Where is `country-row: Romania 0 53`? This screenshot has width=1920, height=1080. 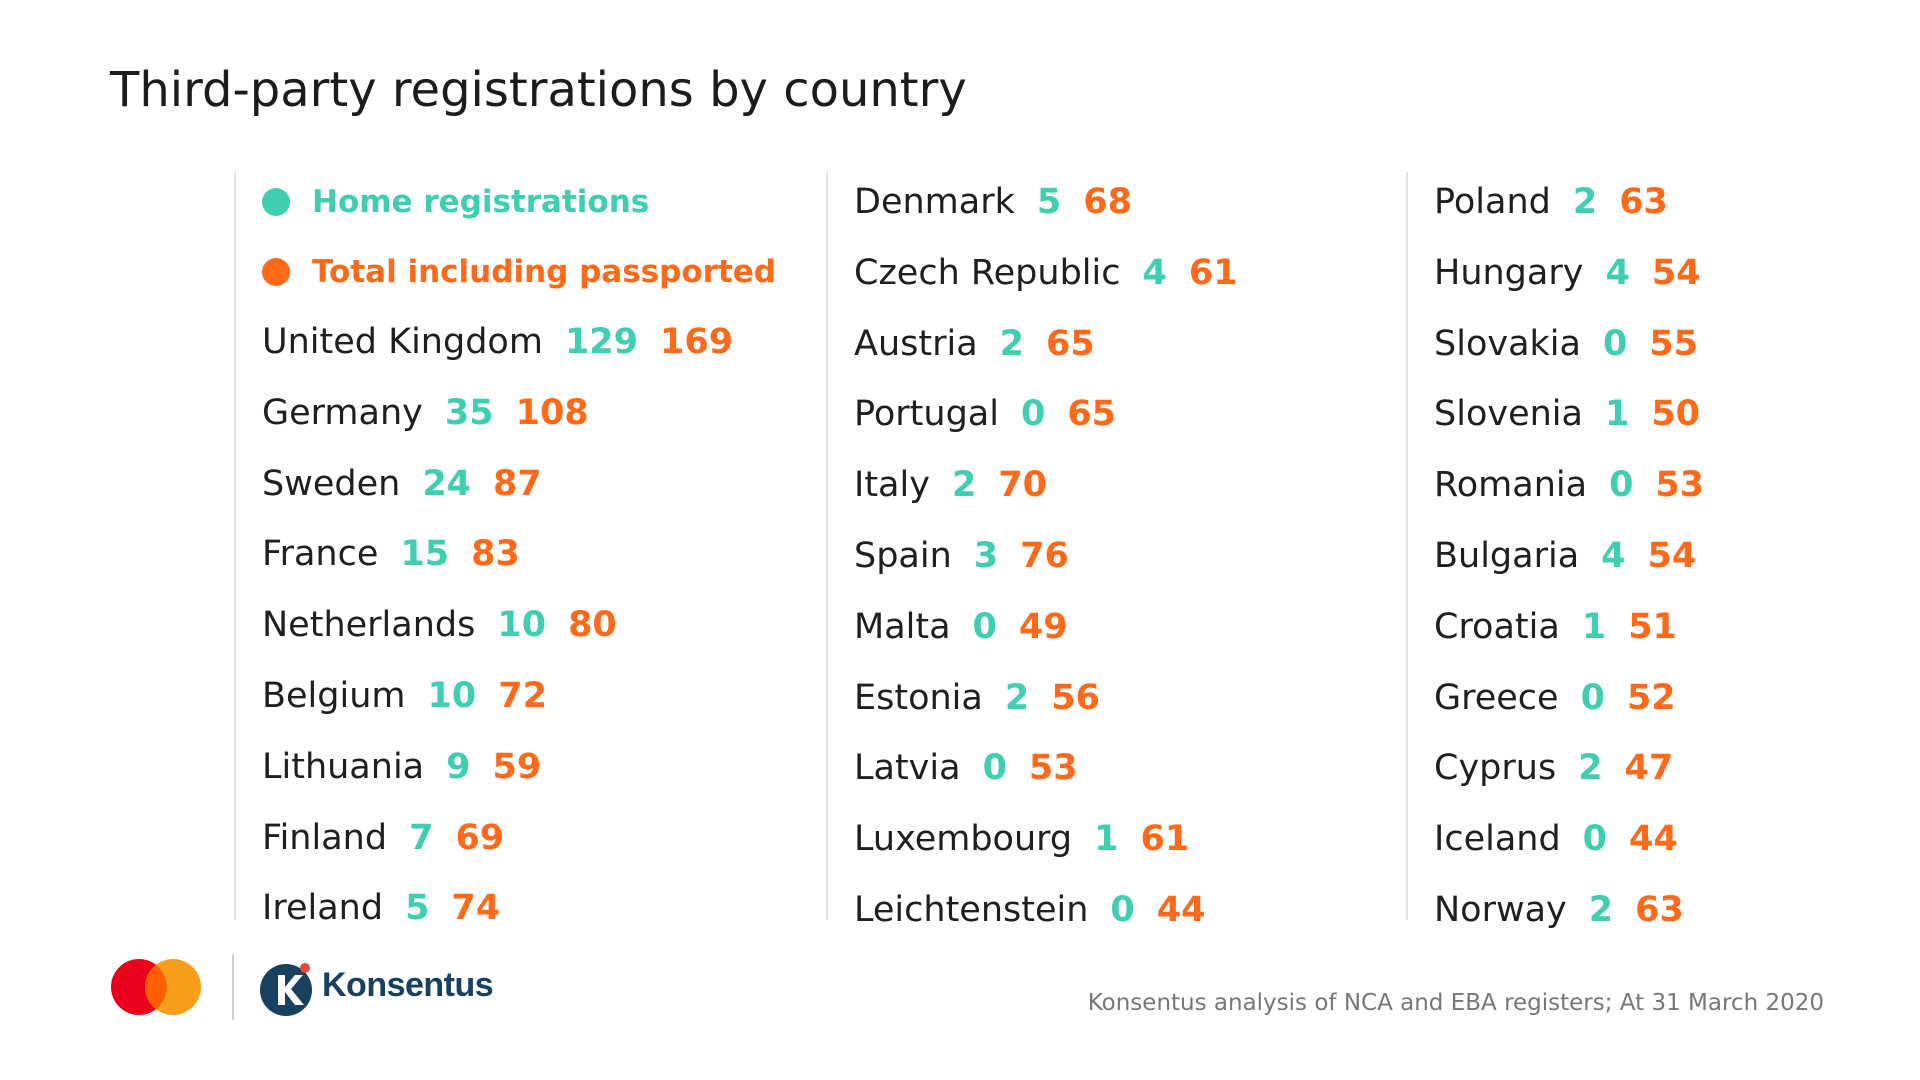
country-row: Romania 0 53 is located at coordinates (1569, 485).